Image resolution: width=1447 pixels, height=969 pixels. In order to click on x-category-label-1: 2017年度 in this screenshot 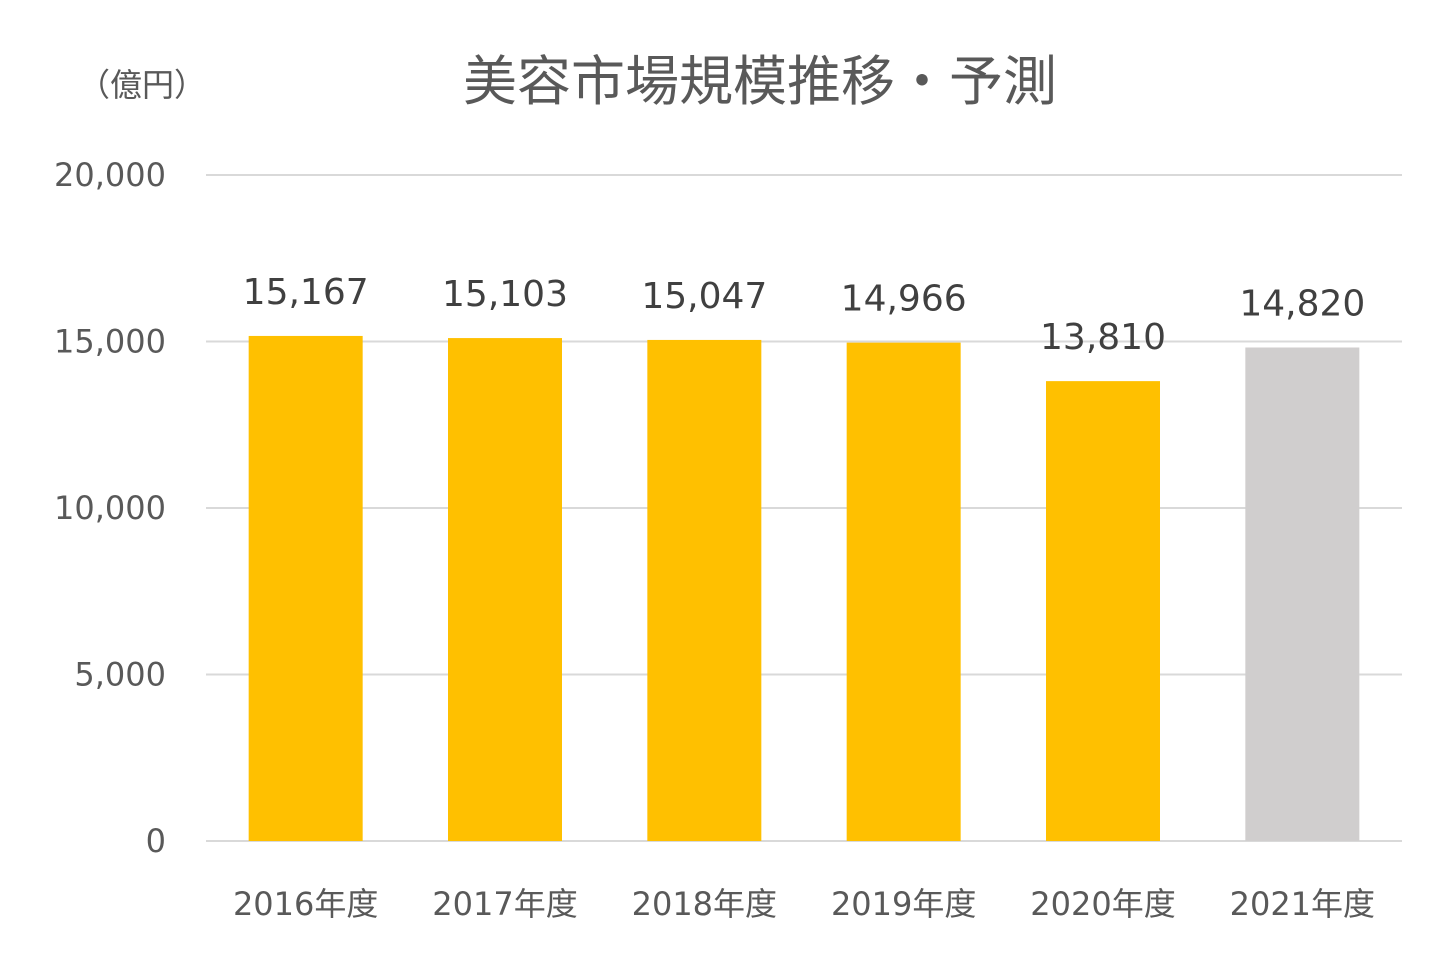, I will do `click(504, 904)`.